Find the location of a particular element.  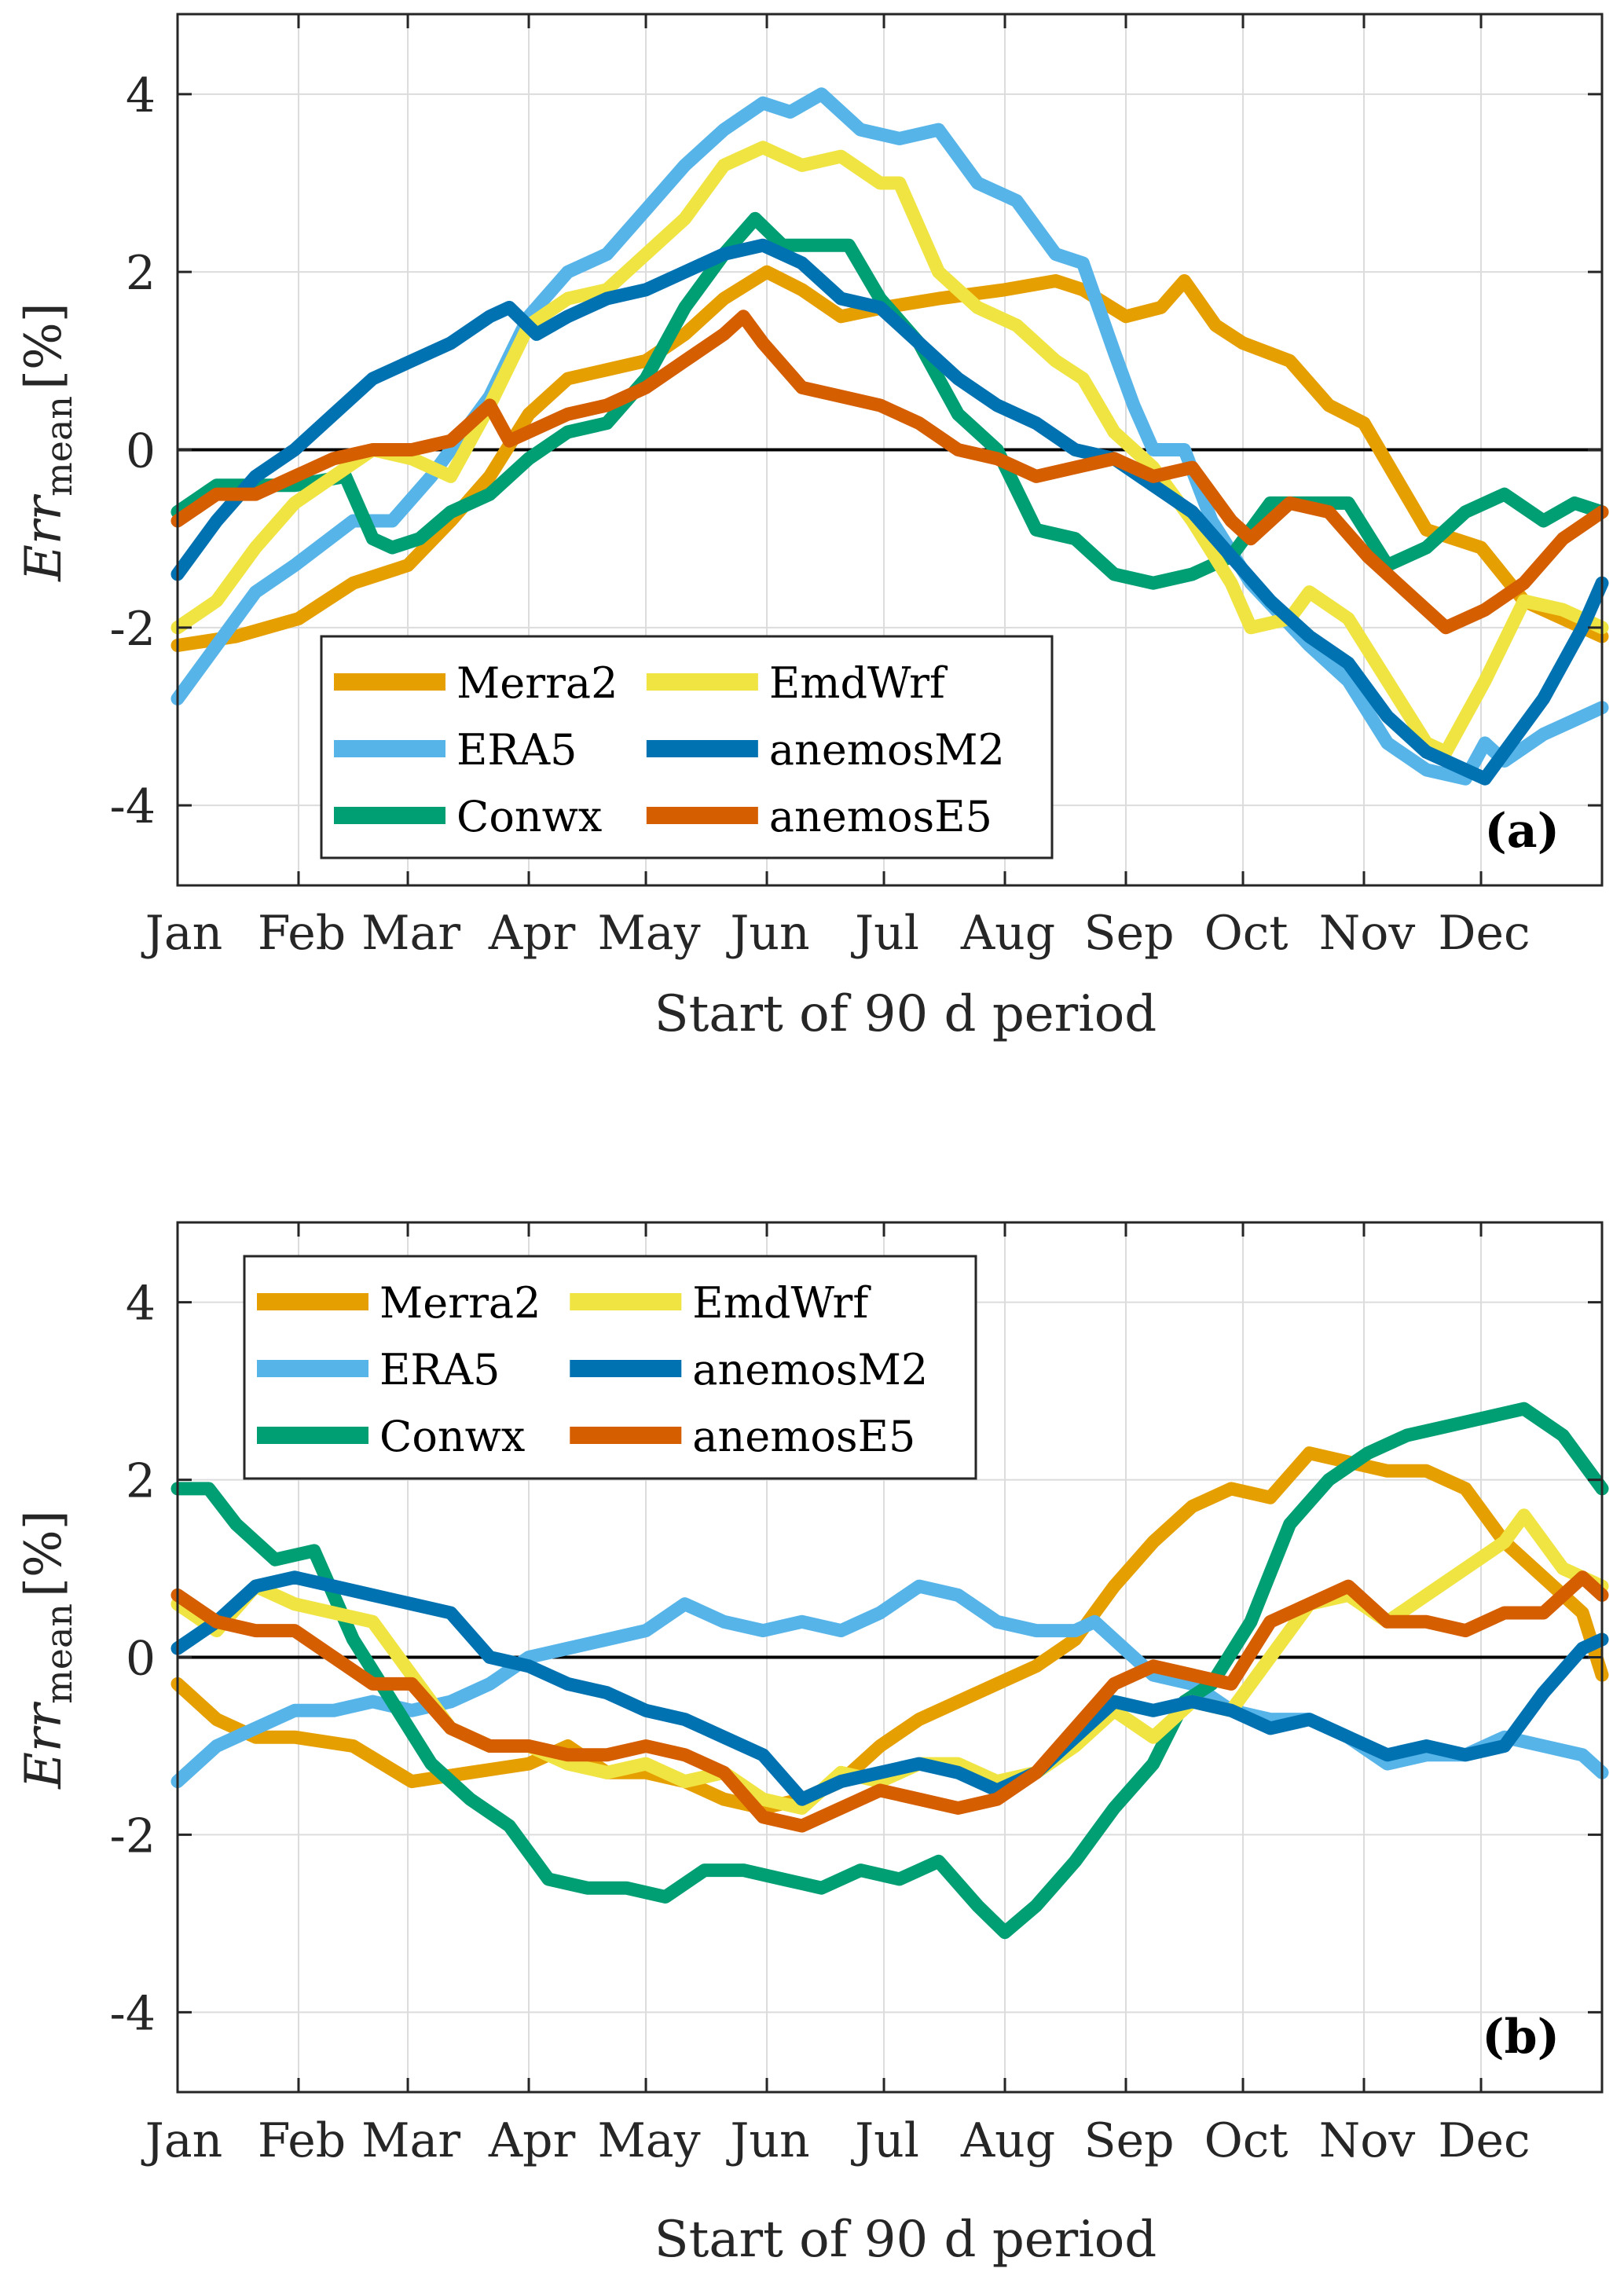

series-line-conwx is located at coordinates (889, 400).